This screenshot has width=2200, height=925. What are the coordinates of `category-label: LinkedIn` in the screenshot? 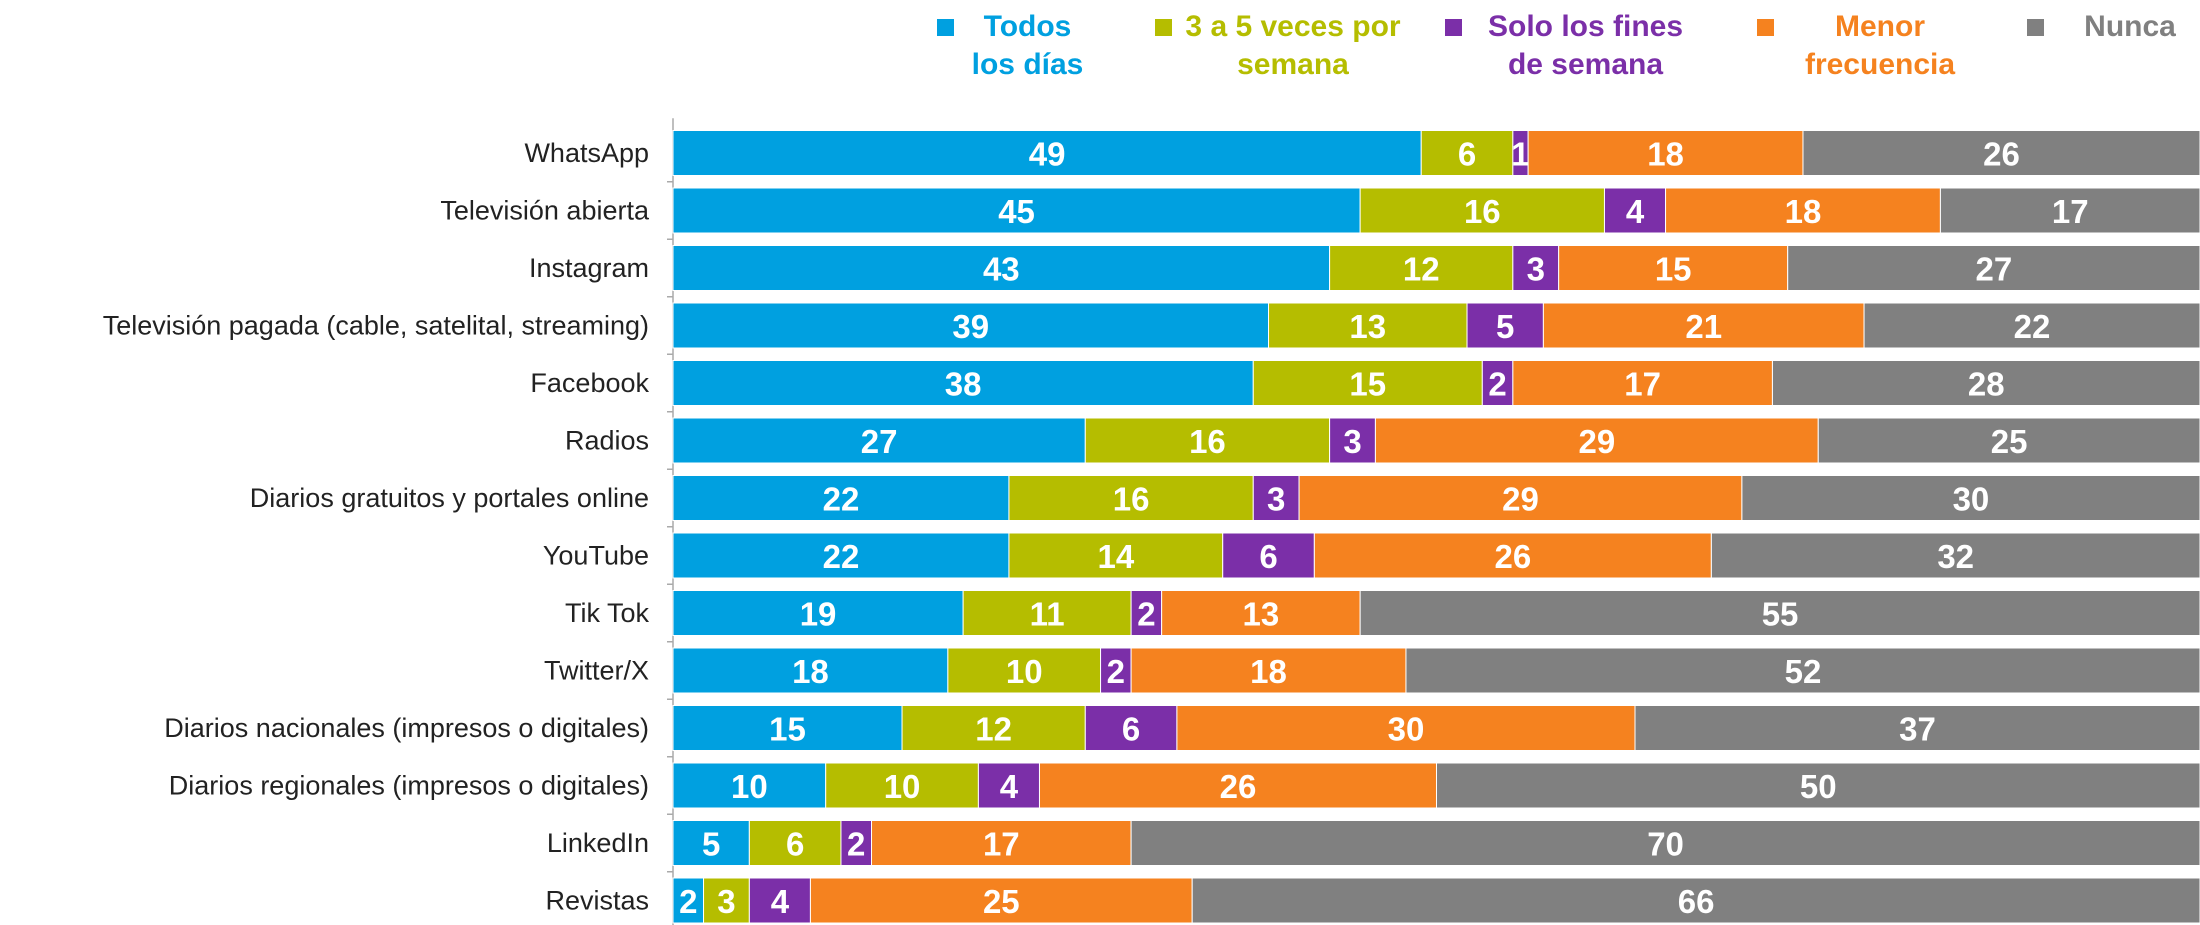 It's located at (598, 843).